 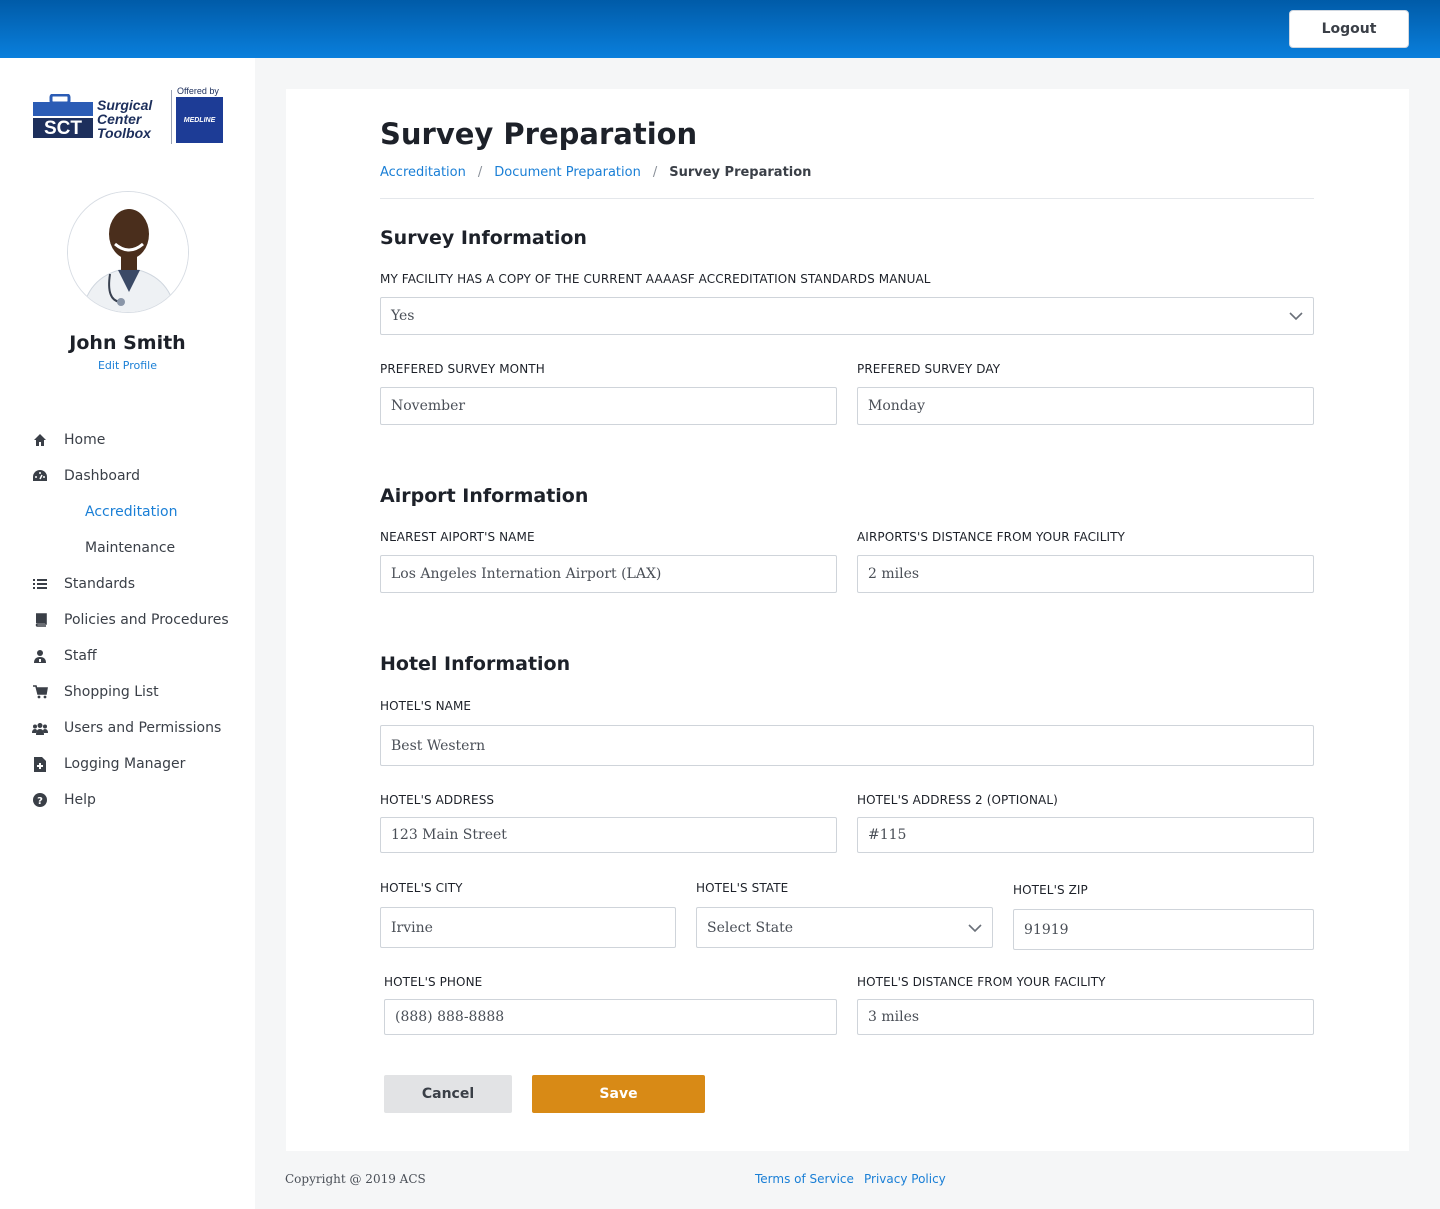 I want to click on doctor-avatar-icon, so click(x=128, y=252).